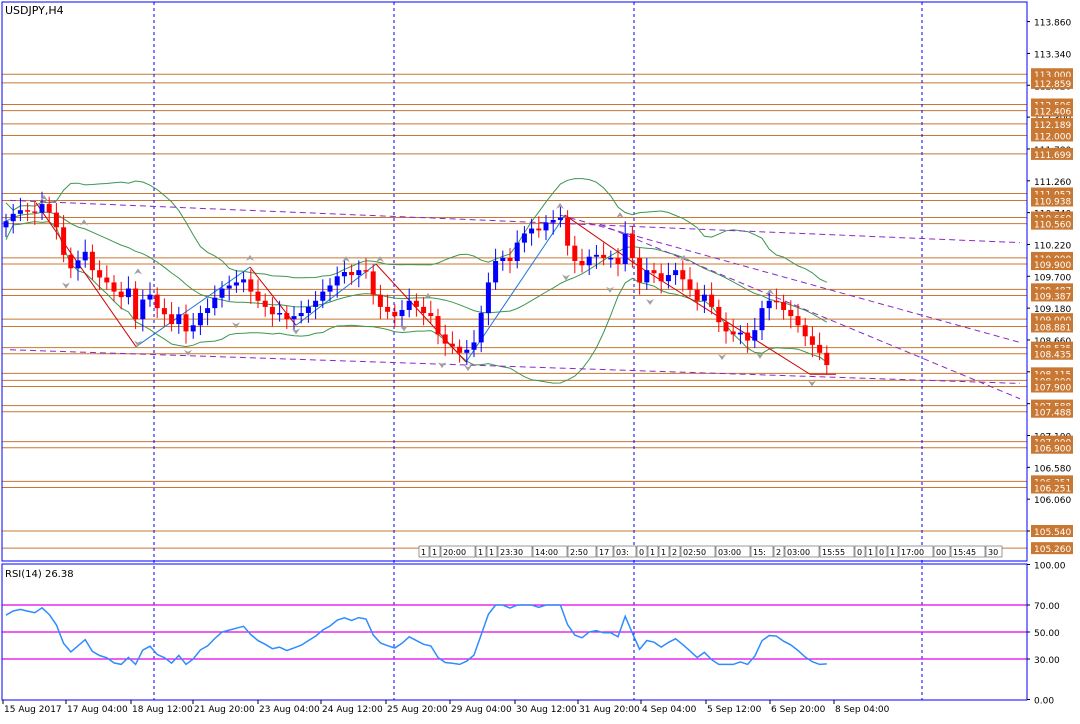  What do you see at coordinates (1052, 489) in the screenshot?
I see `level-label: 106.251` at bounding box center [1052, 489].